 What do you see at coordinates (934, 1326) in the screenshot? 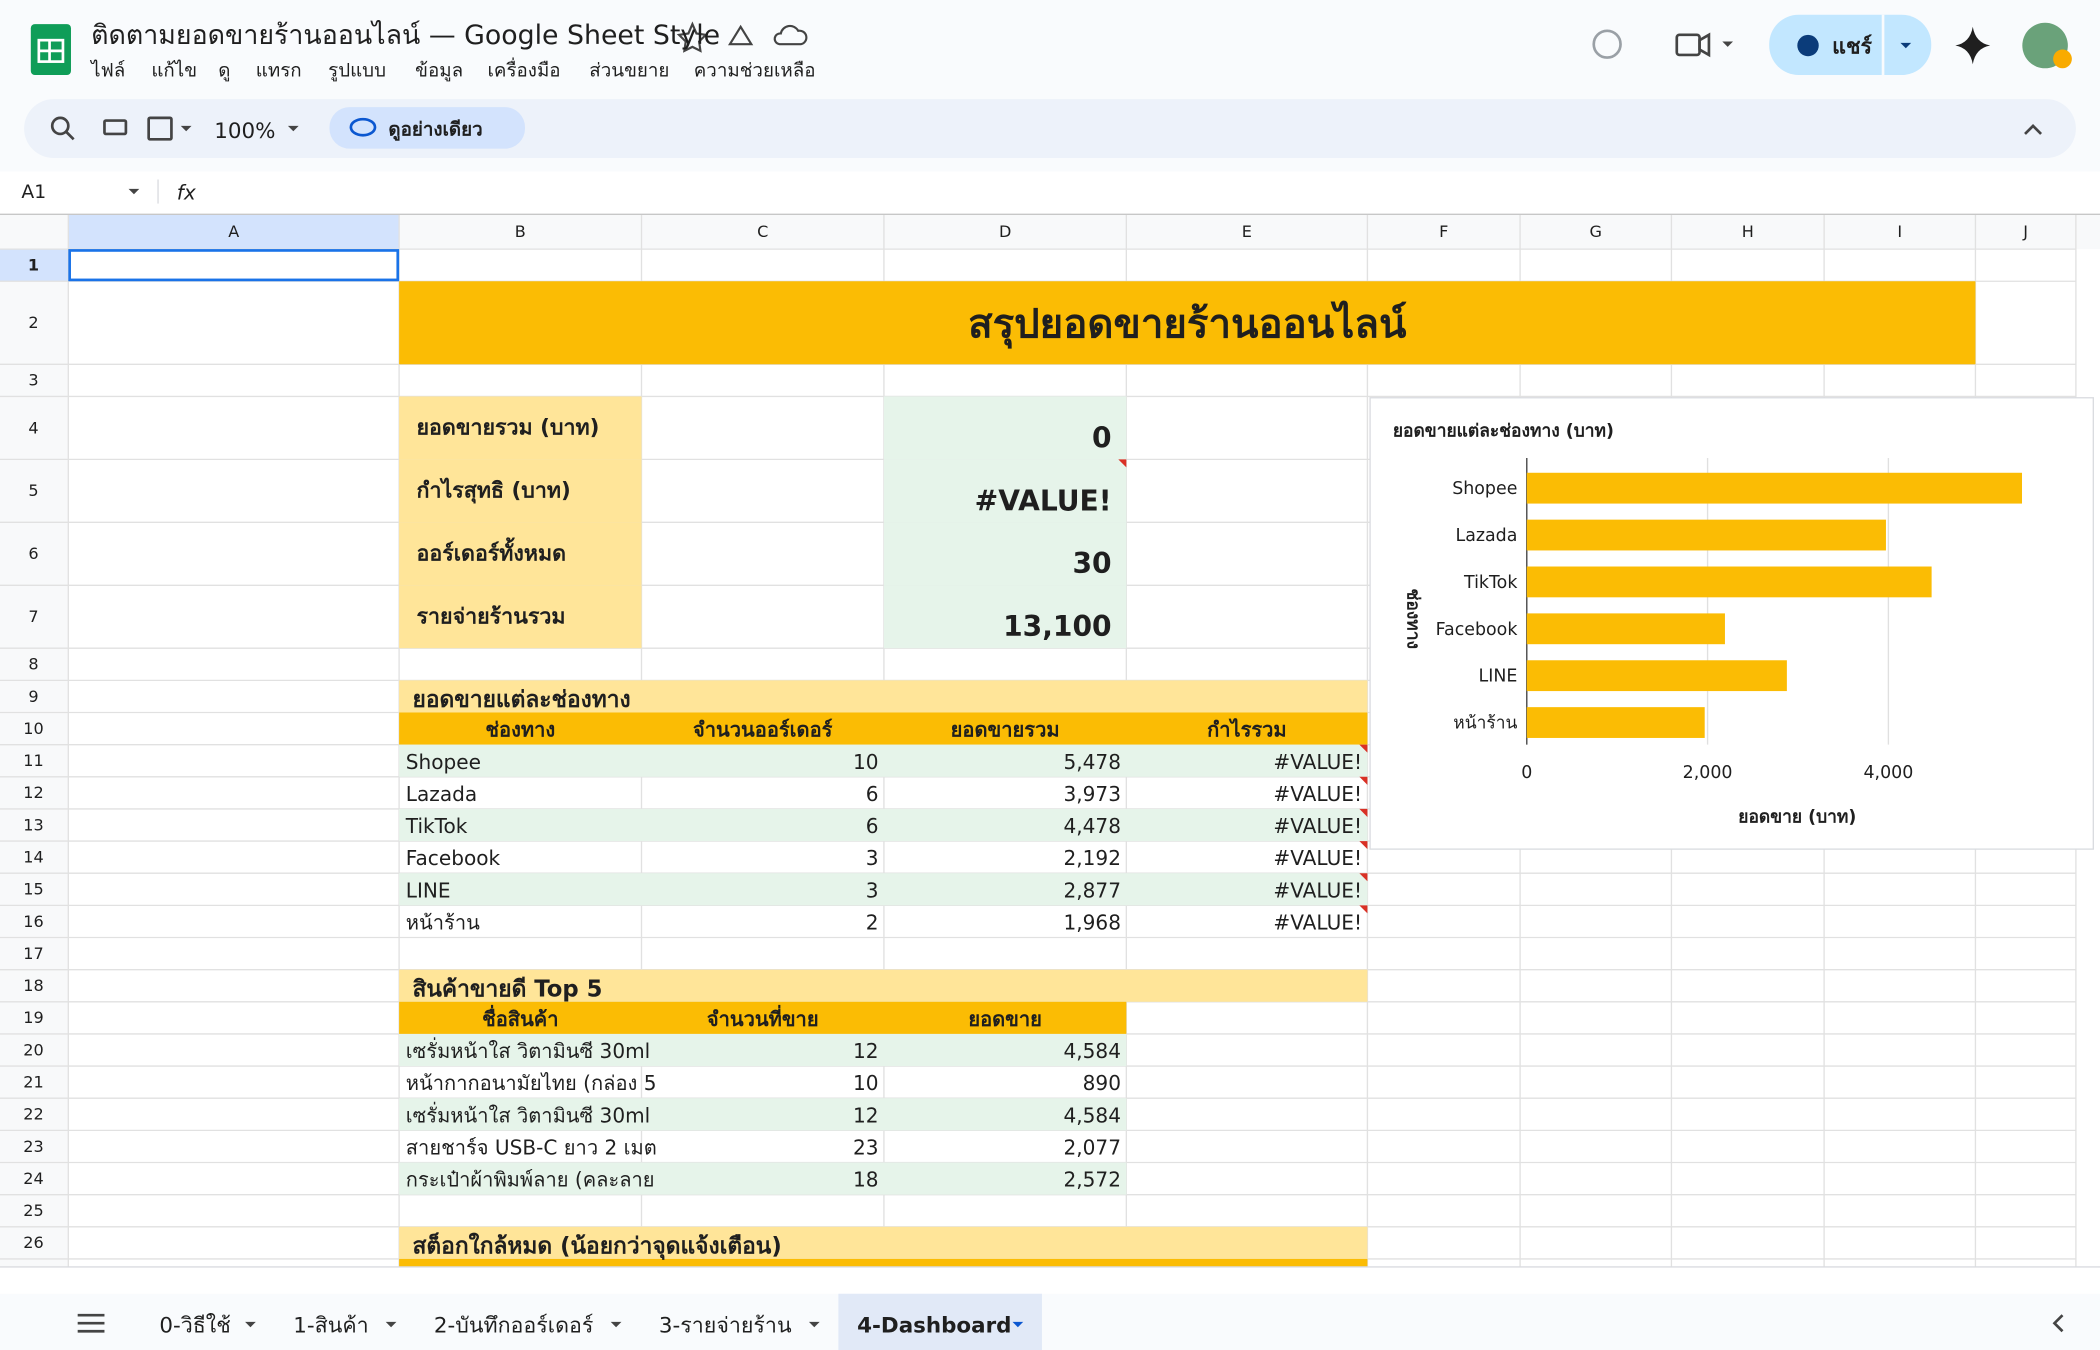
I see `sheet-tab: 4-Dashboard` at bounding box center [934, 1326].